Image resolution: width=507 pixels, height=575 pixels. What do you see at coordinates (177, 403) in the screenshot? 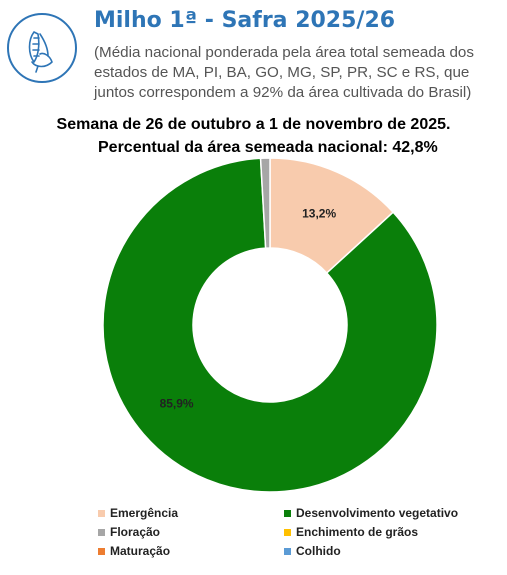
I see `data-label: 85,9%` at bounding box center [177, 403].